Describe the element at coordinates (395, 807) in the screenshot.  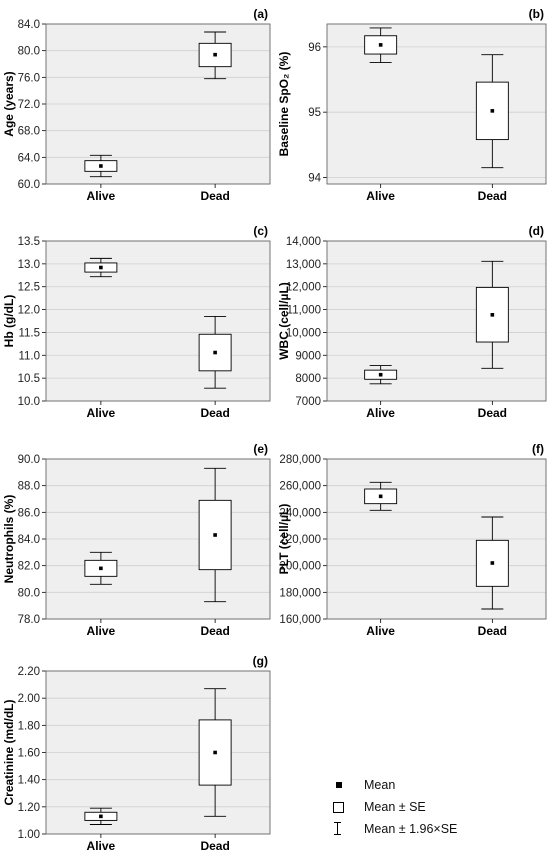
I see `legend-label-se: Mean ± SE` at that location.